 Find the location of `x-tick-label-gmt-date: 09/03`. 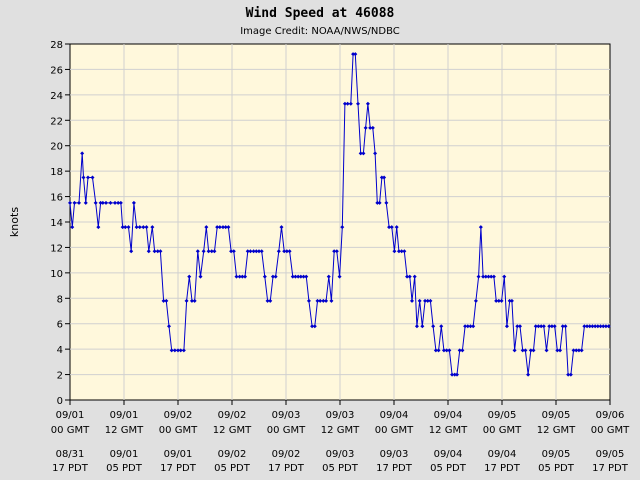

x-tick-label-gmt-date: 09/03 is located at coordinates (286, 415).